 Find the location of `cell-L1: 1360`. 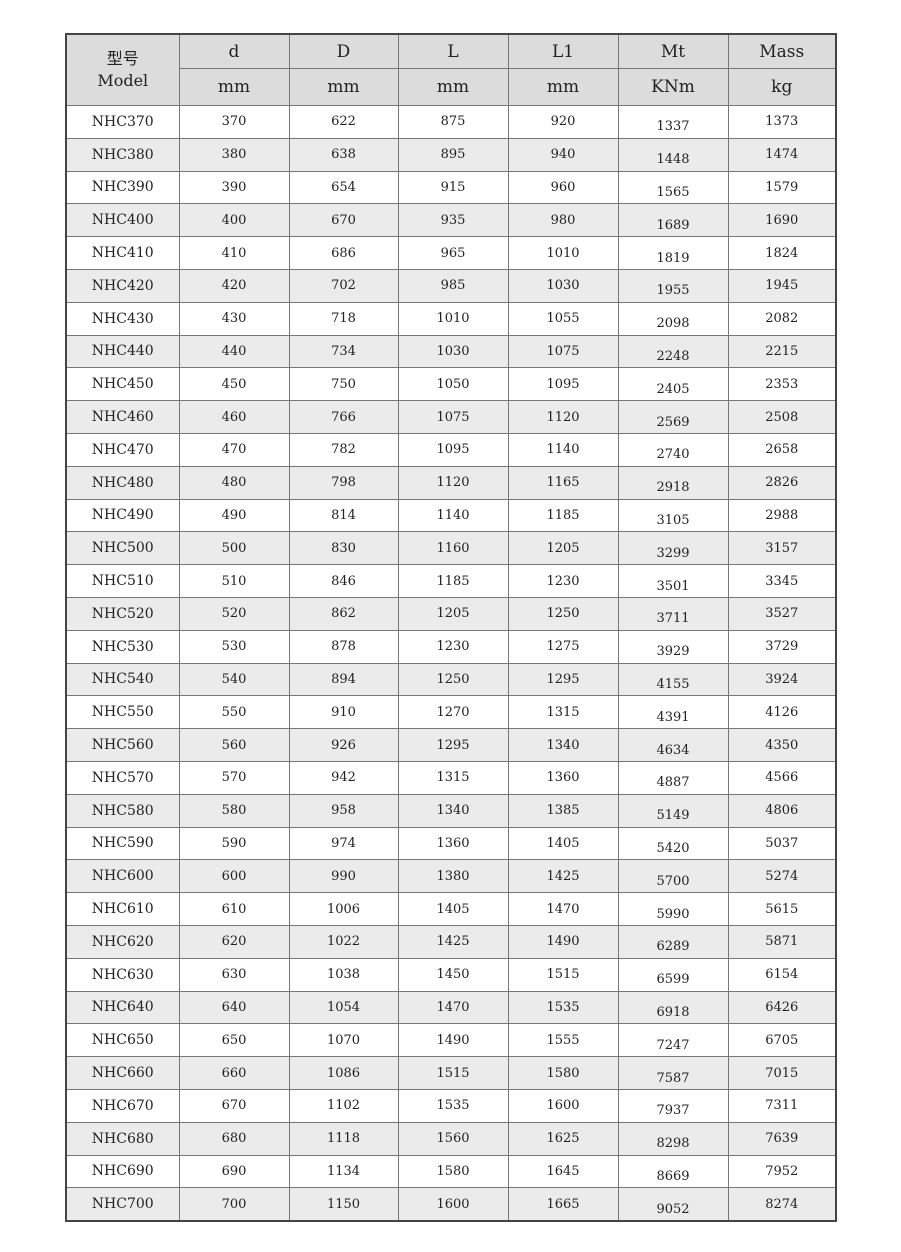

cell-L1: 1360 is located at coordinates (563, 777).